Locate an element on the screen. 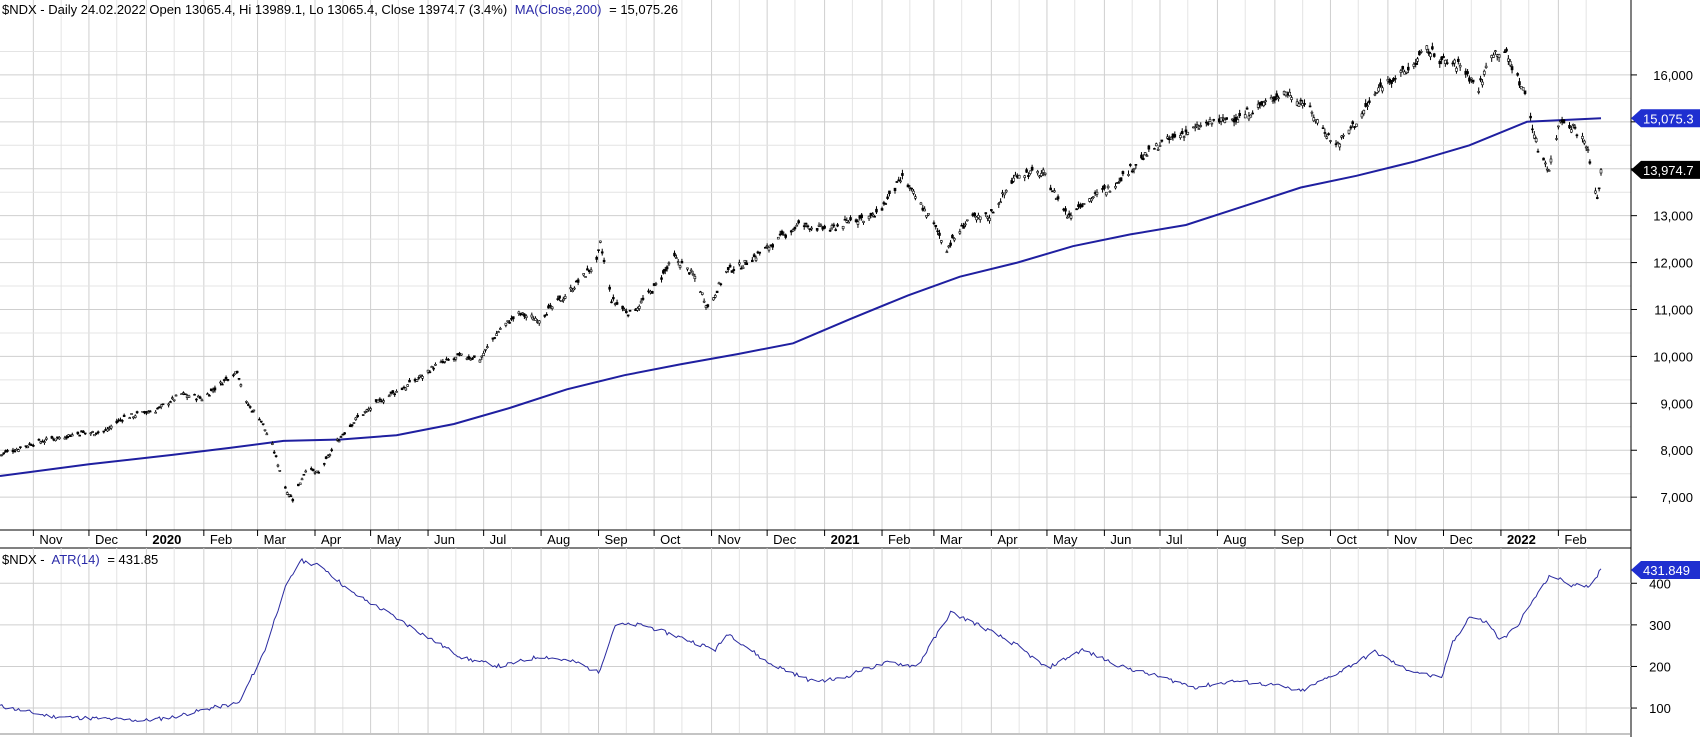 This screenshot has height=742, width=1701. x-tick-label: 2021 is located at coordinates (845, 539).